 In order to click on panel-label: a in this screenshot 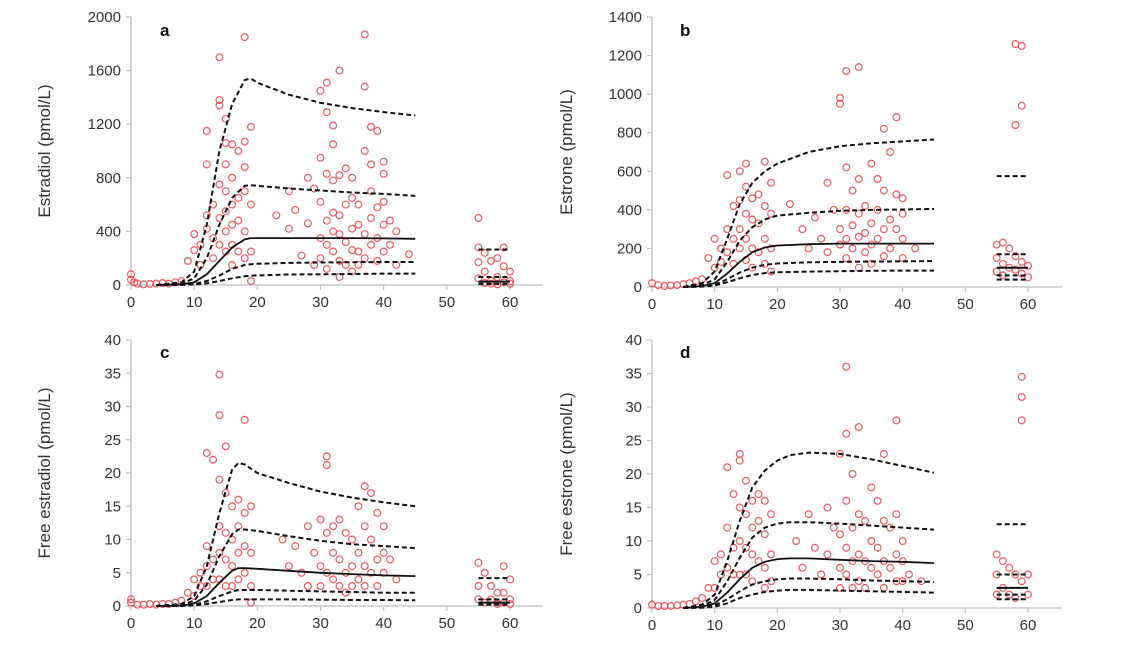, I will do `click(165, 30)`.